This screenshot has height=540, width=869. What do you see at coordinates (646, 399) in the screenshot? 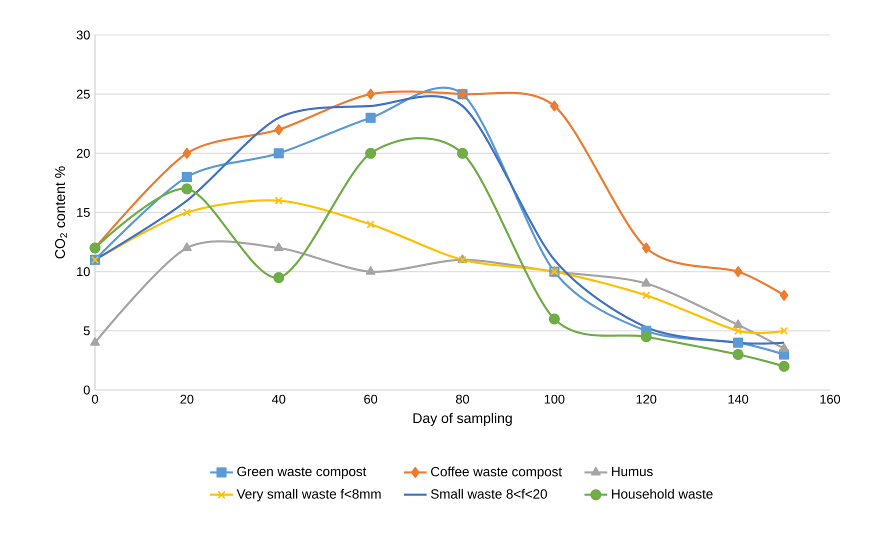
I see `x-tick-label: 120` at bounding box center [646, 399].